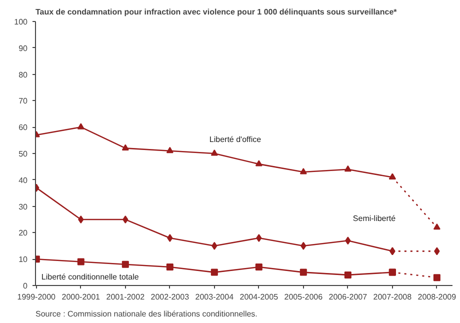 Image resolution: width=460 pixels, height=323 pixels. What do you see at coordinates (214, 297) in the screenshot?
I see `x-tick-label: 2003-2004` at bounding box center [214, 297].